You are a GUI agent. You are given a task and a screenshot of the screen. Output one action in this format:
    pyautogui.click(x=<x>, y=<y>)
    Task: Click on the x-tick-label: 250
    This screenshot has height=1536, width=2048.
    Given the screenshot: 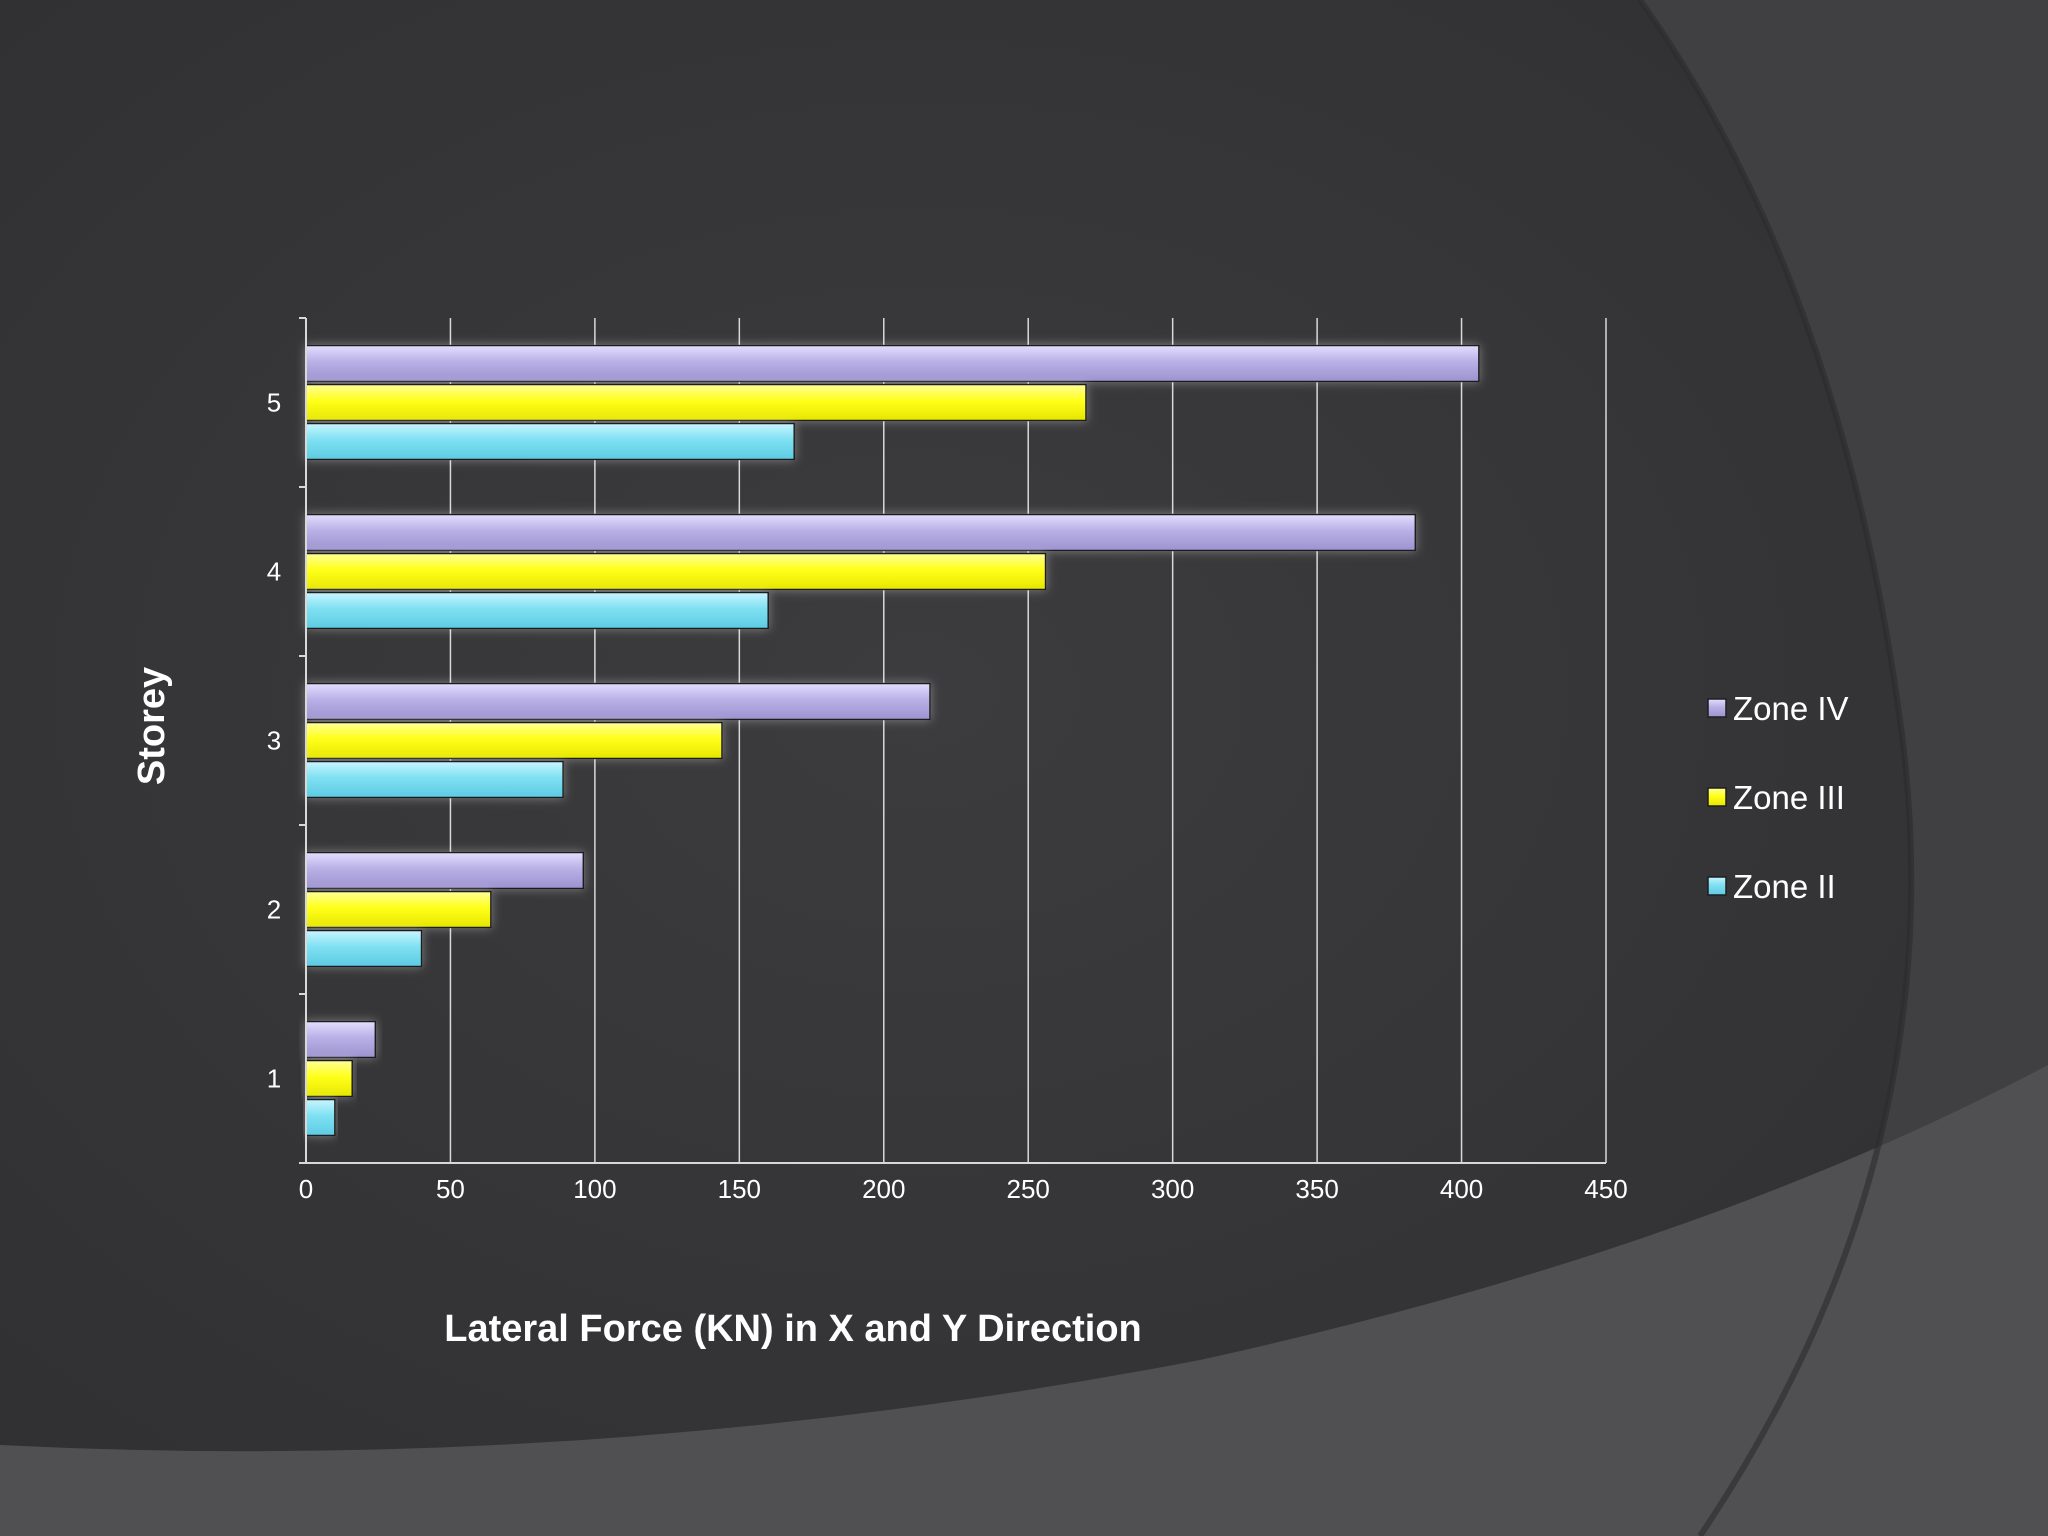 What is the action you would take?
    pyautogui.click(x=1028, y=1189)
    